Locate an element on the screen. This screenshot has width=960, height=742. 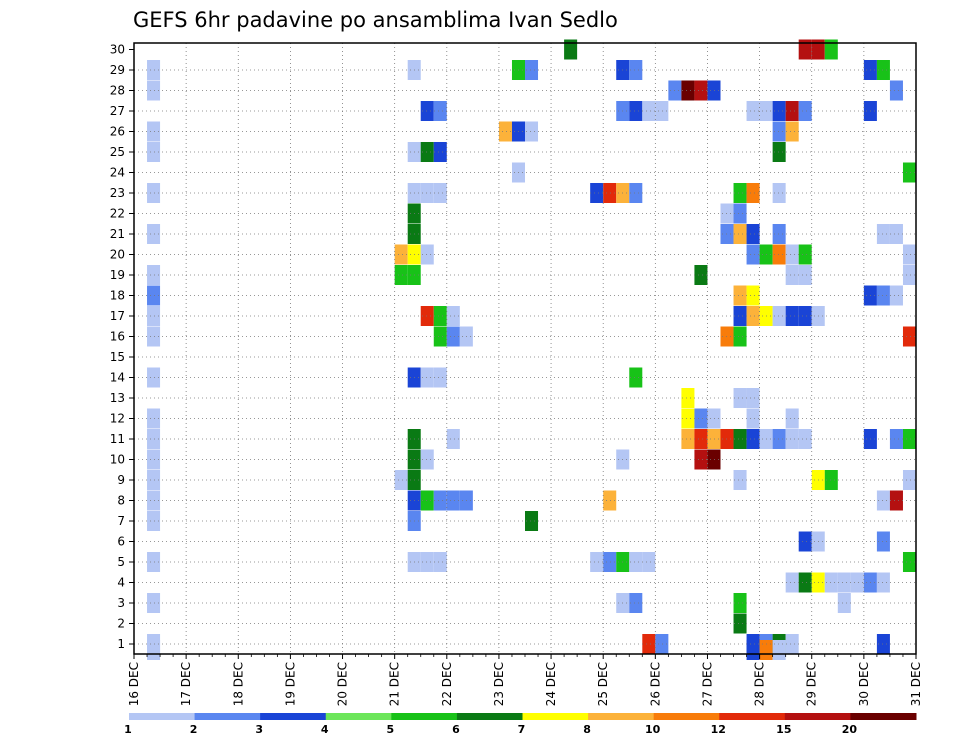
y-tick-label: 15 is located at coordinates (117, 357).